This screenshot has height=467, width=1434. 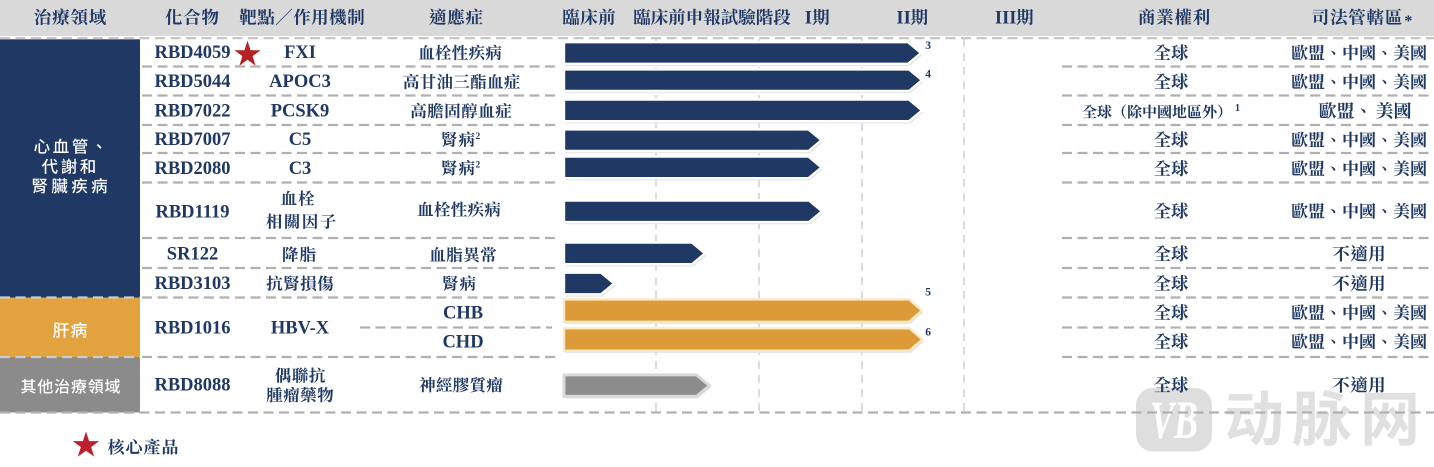 I want to click on svg-text: RBD2080, so click(x=192, y=169).